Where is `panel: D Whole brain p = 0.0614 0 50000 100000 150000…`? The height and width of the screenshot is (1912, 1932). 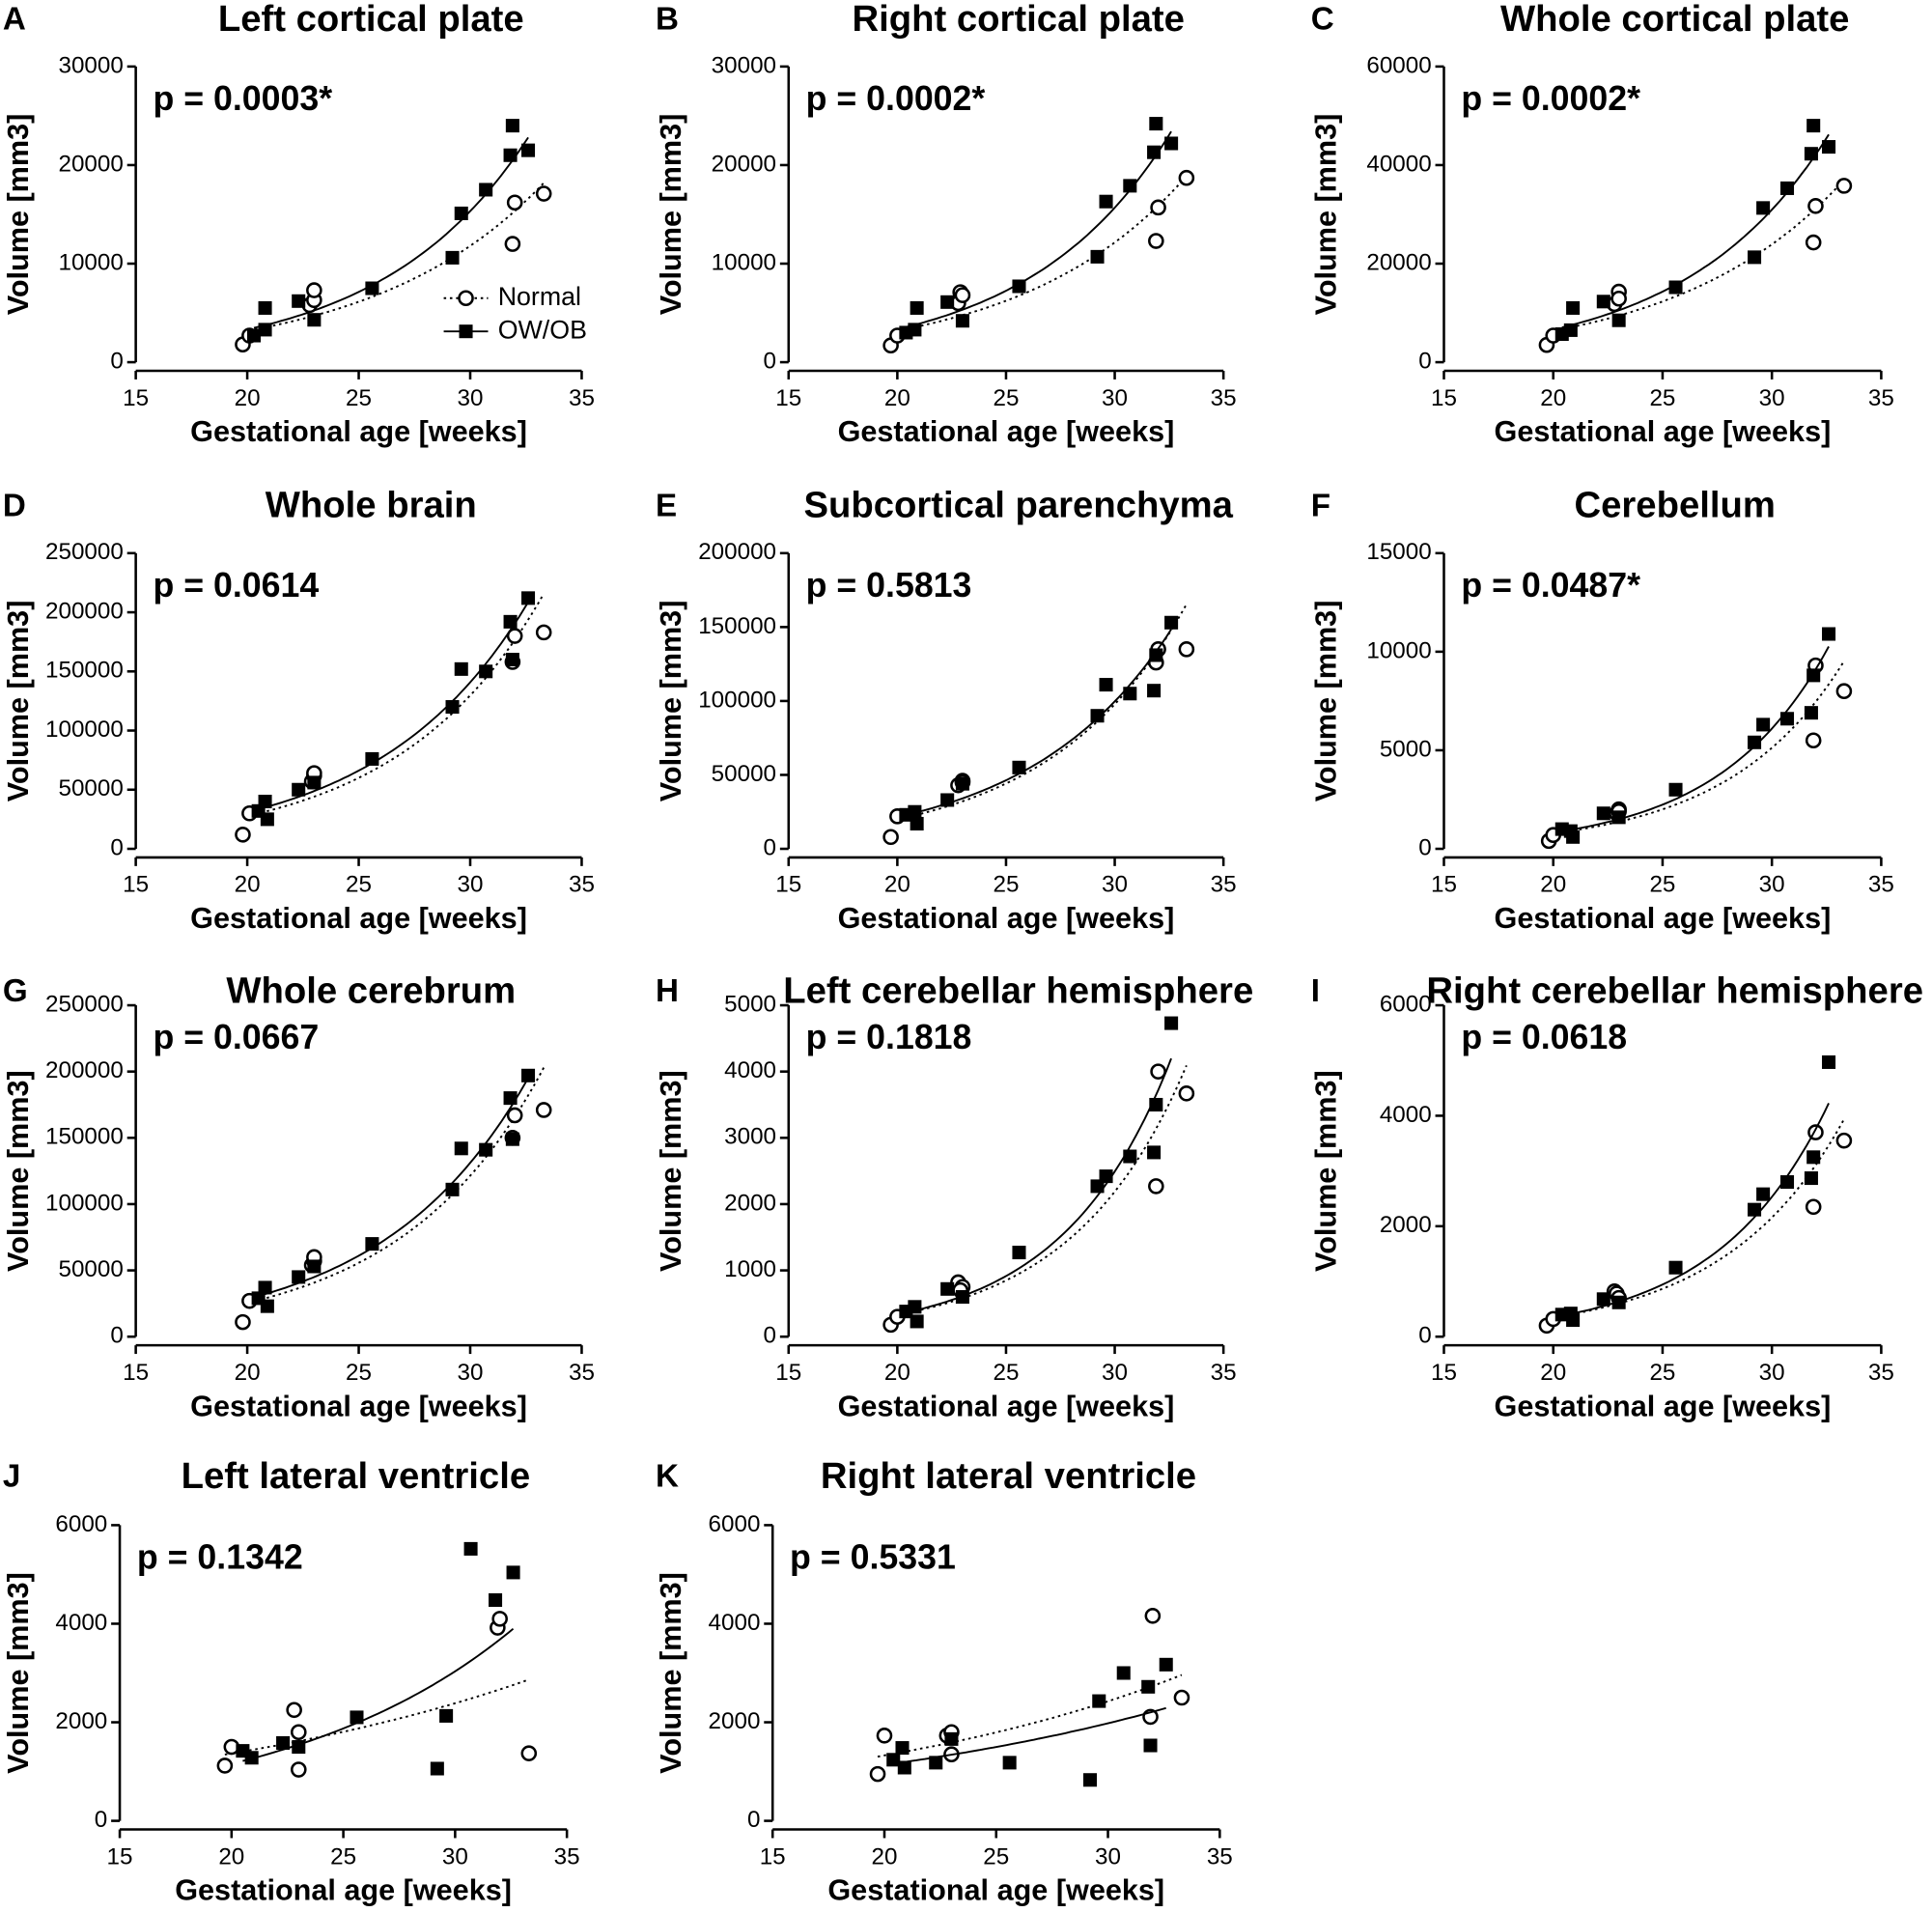
panel: D Whole brain p = 0.0614 0 50000 100000 150000… is located at coordinates (299, 710).